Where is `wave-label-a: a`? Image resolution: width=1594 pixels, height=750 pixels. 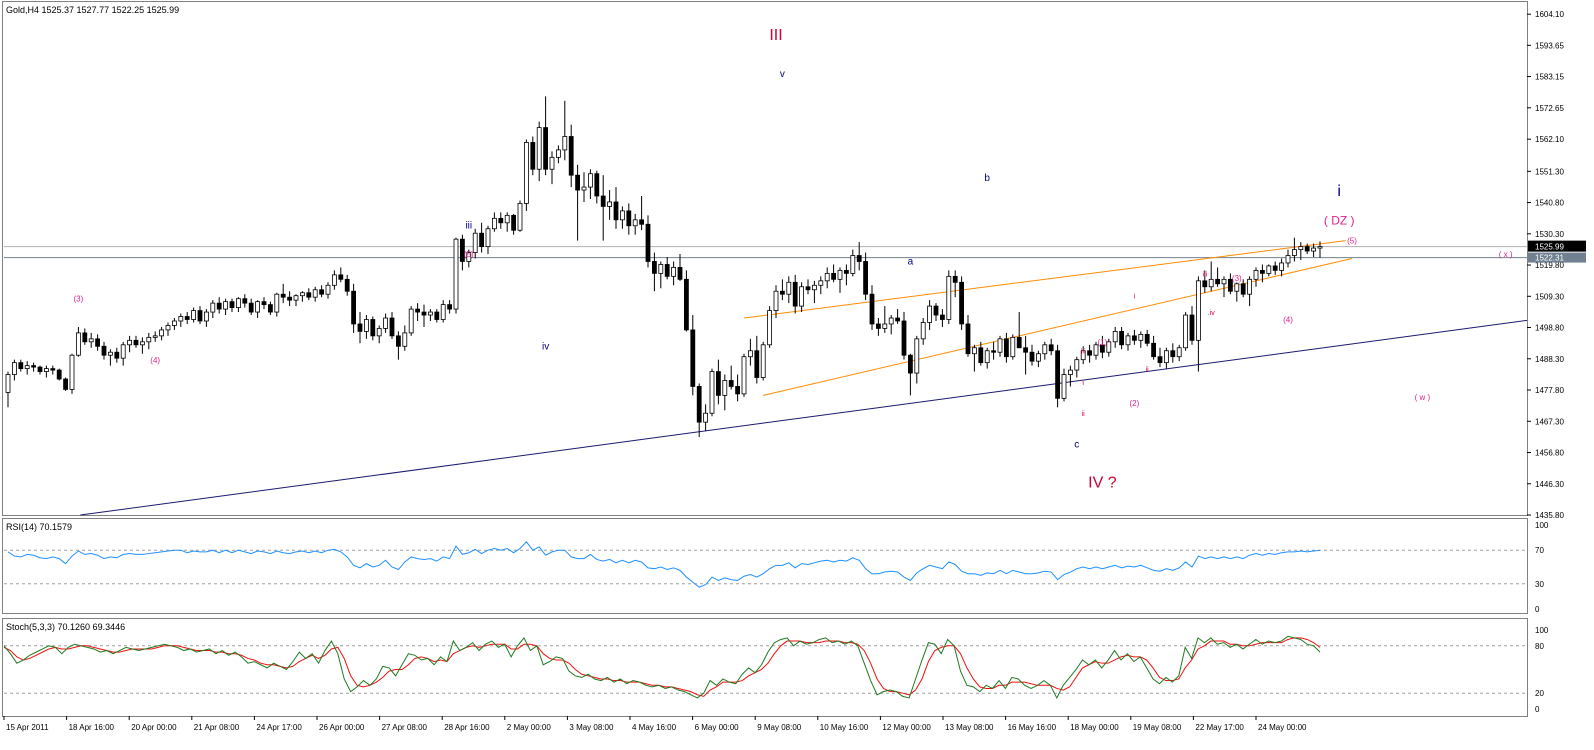 wave-label-a: a is located at coordinates (911, 261).